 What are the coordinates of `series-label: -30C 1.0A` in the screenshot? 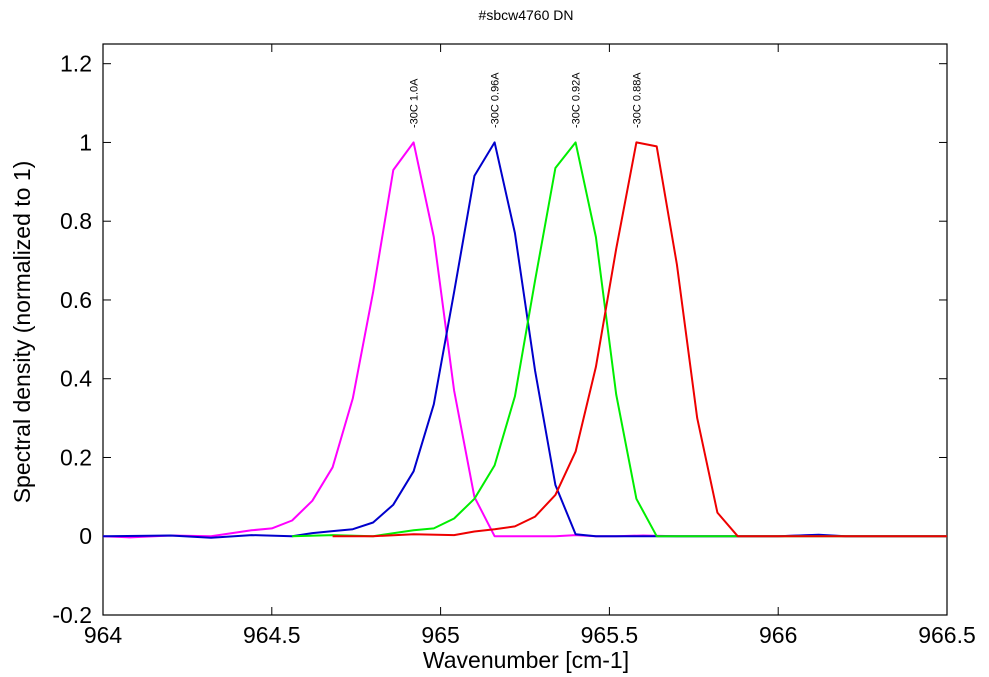 It's located at (415, 103).